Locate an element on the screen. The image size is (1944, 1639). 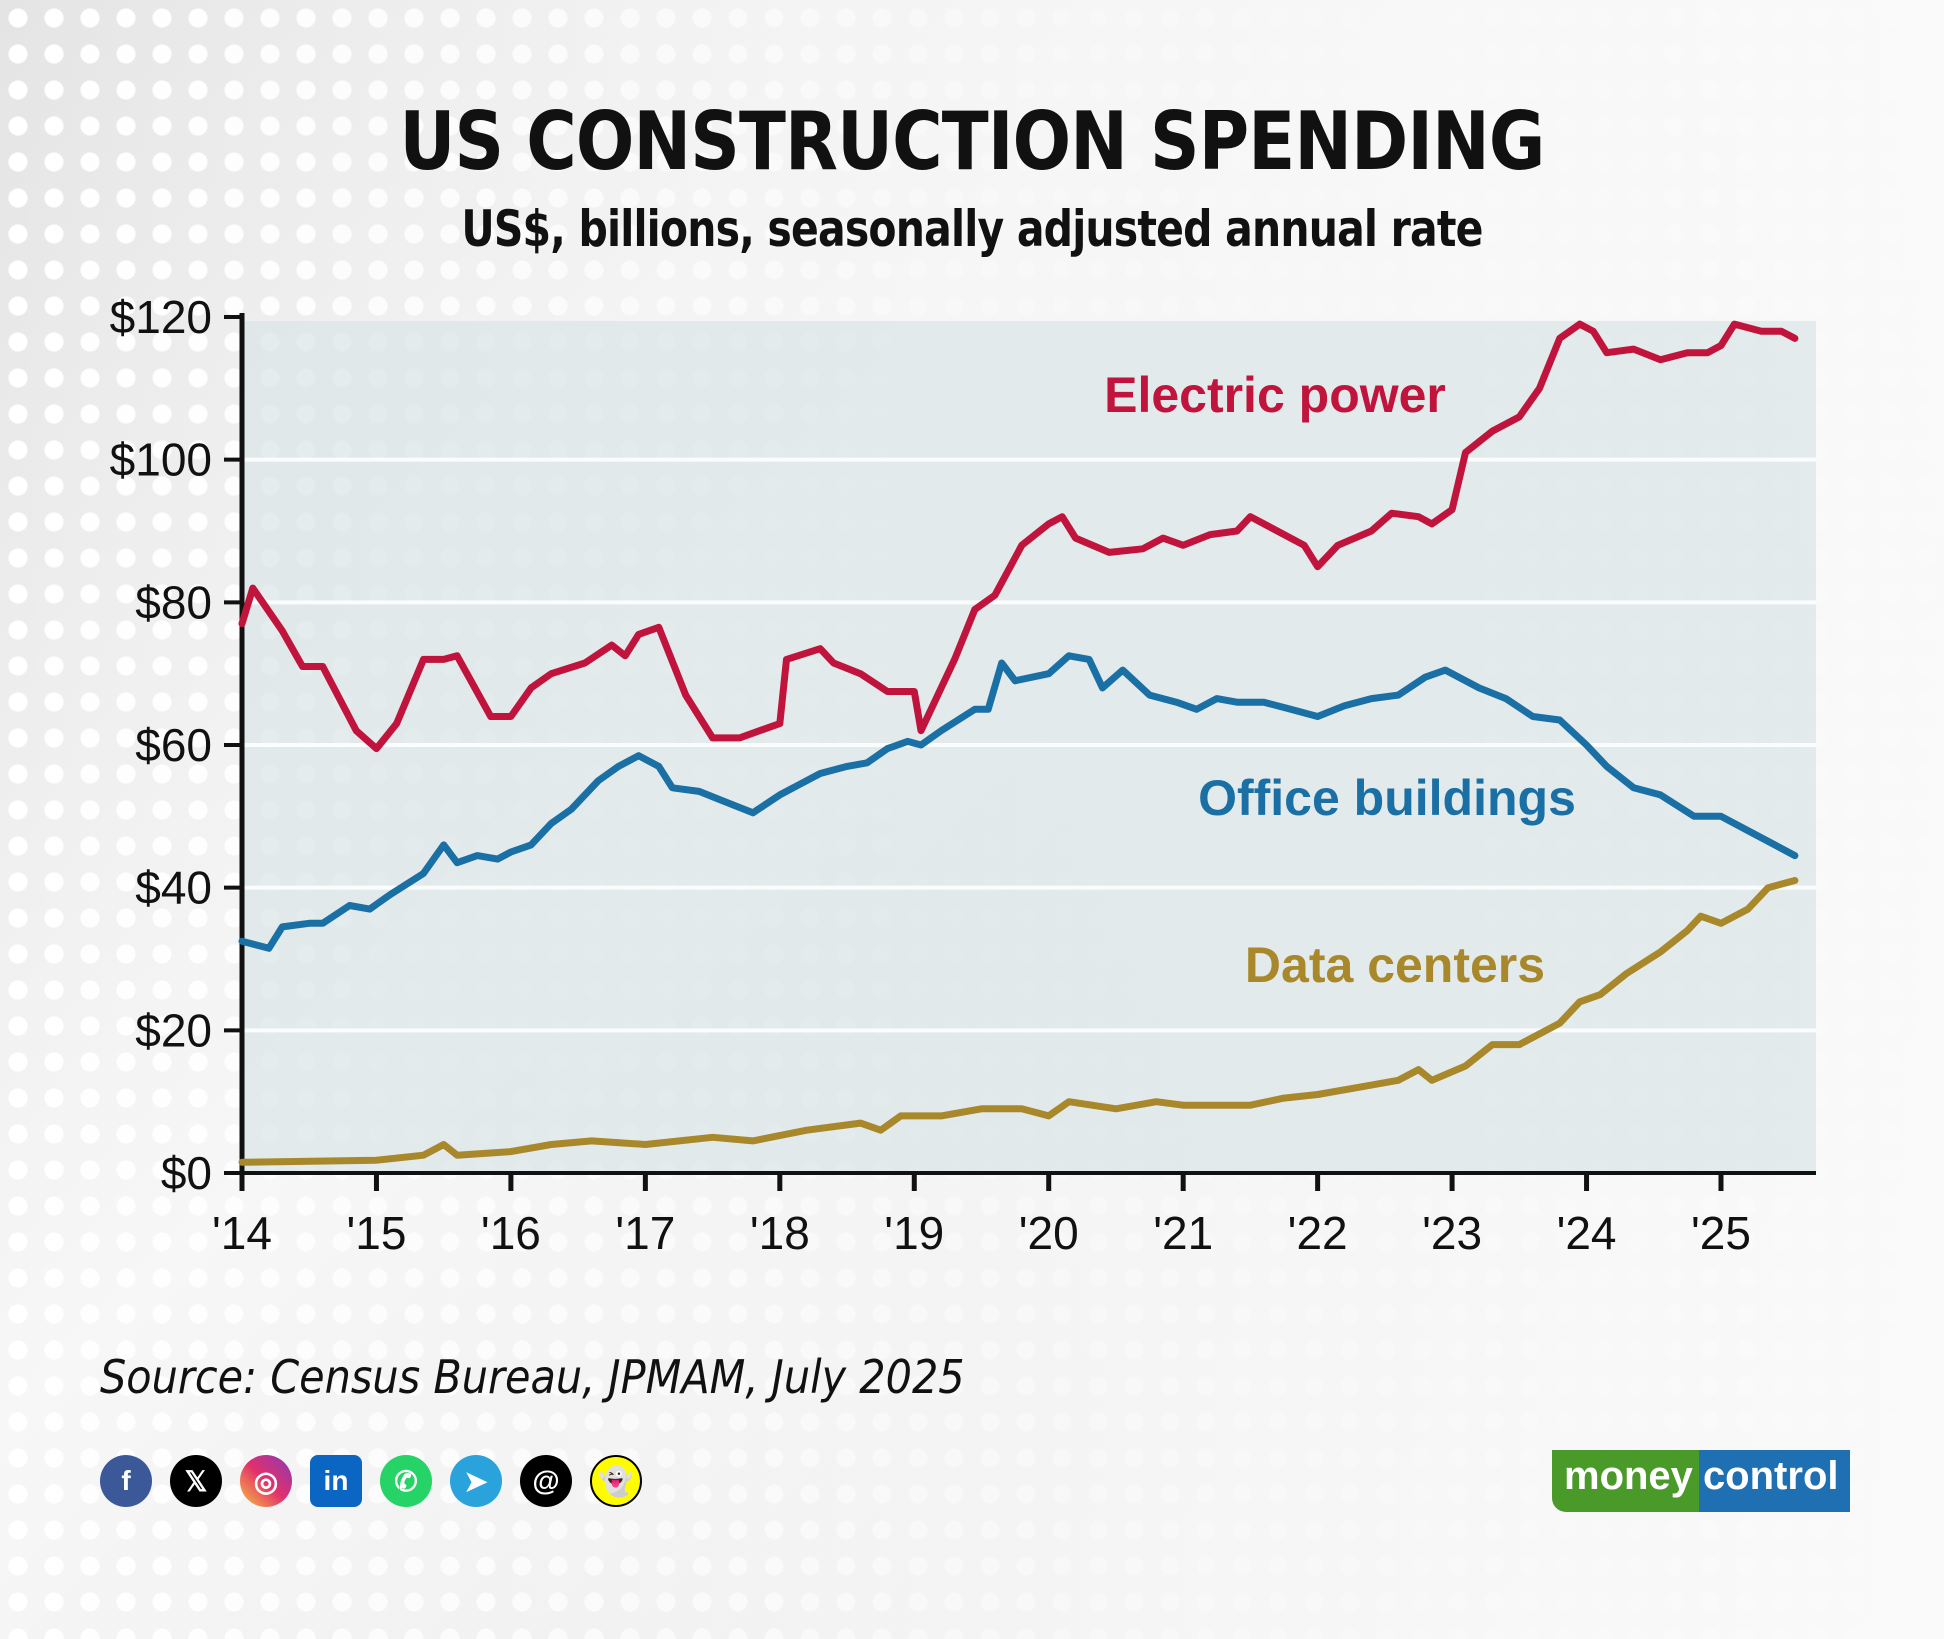
y-tick-label: $100 is located at coordinates (161, 460).